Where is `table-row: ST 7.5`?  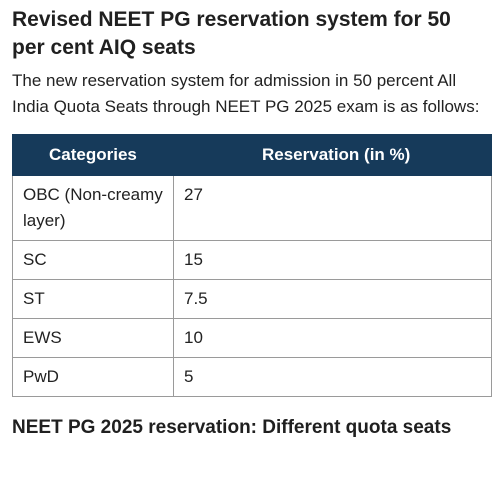 table-row: ST 7.5 is located at coordinates (252, 299).